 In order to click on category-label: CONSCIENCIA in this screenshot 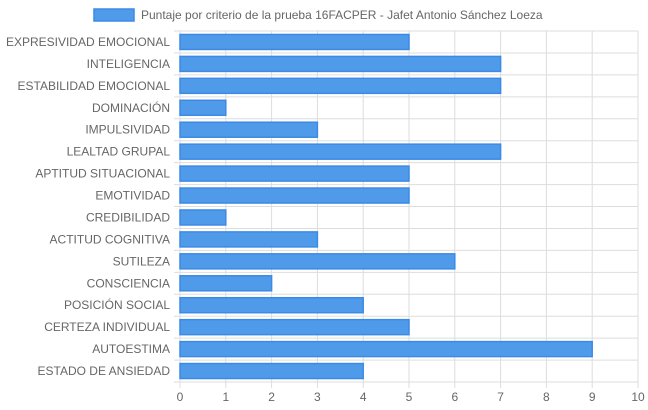, I will do `click(128, 283)`.